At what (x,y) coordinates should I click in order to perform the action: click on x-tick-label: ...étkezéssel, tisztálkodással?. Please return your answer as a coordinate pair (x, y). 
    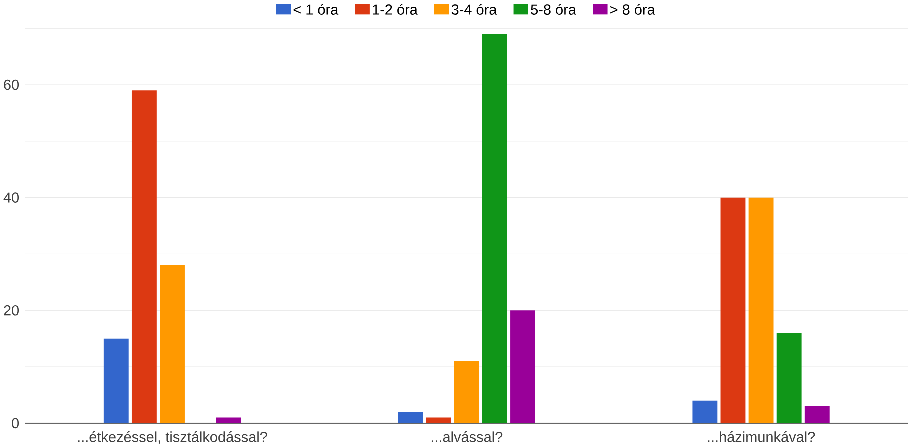
    Looking at the image, I should click on (173, 437).